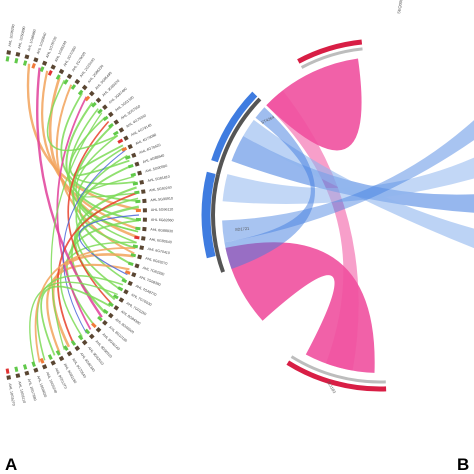  What do you see at coordinates (41, 43) in the screenshot?
I see `panel-a-node-label: AHL 1G55840` at bounding box center [41, 43].